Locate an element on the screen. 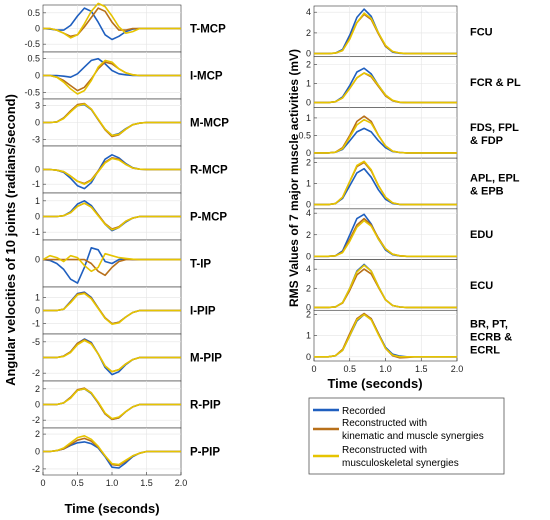 The image size is (550, 520). subplot-br-pt-ecrb-ecrl: 2 1 0 BR, PT, ECRB & ECRL is located at coordinates (409, 336).